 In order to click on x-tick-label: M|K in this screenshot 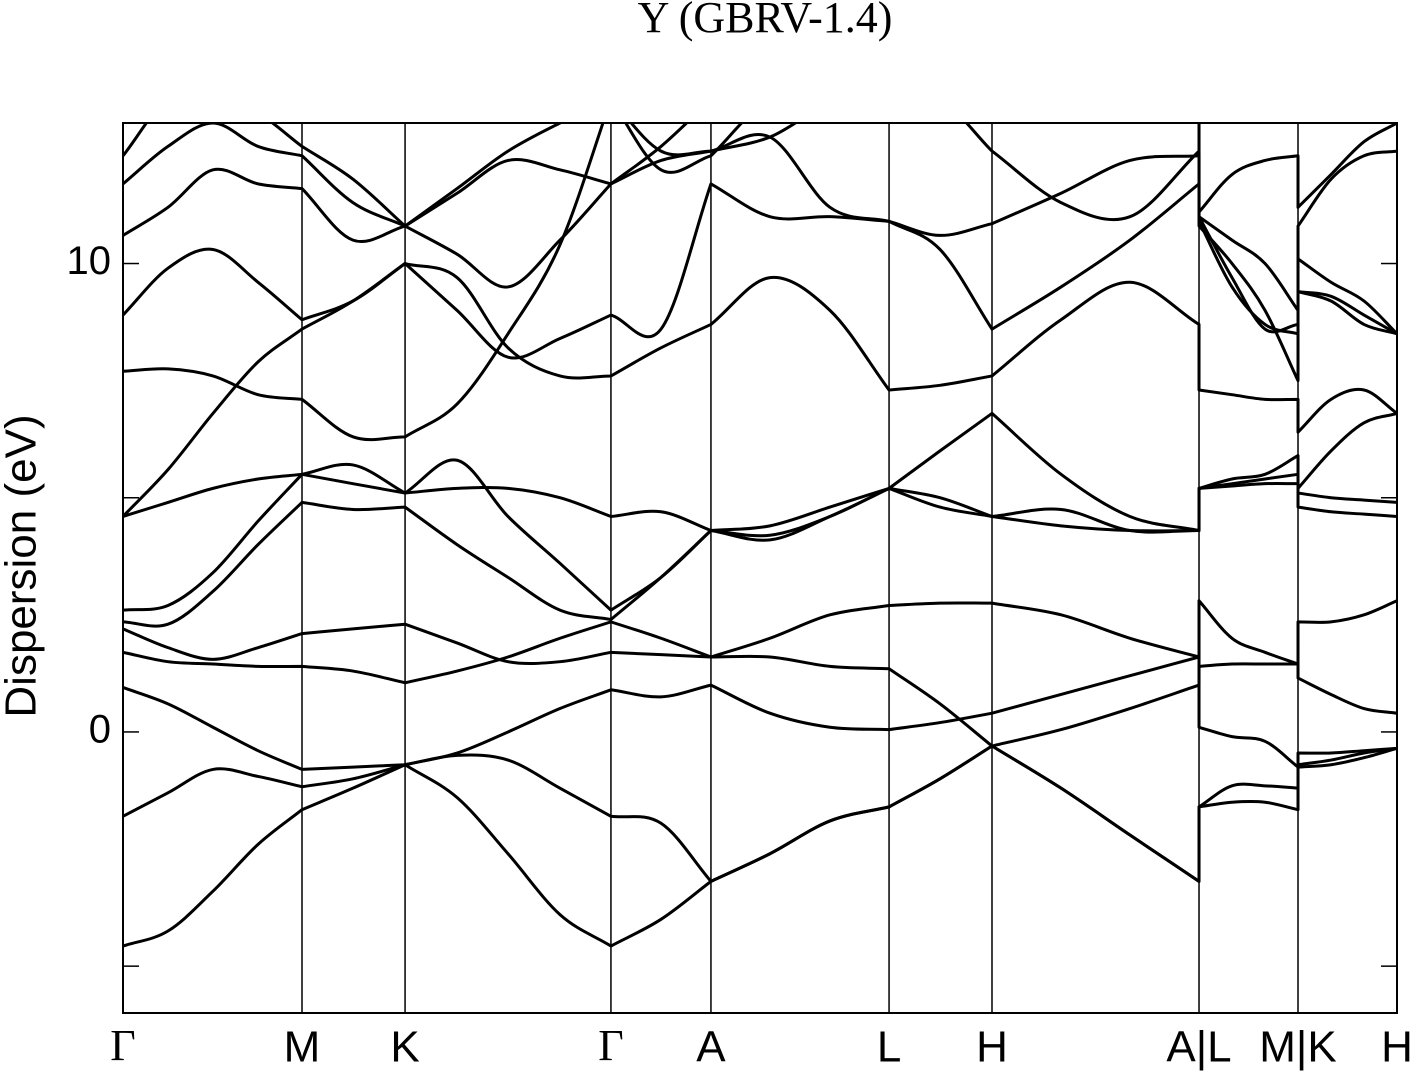, I will do `click(1297, 1047)`.